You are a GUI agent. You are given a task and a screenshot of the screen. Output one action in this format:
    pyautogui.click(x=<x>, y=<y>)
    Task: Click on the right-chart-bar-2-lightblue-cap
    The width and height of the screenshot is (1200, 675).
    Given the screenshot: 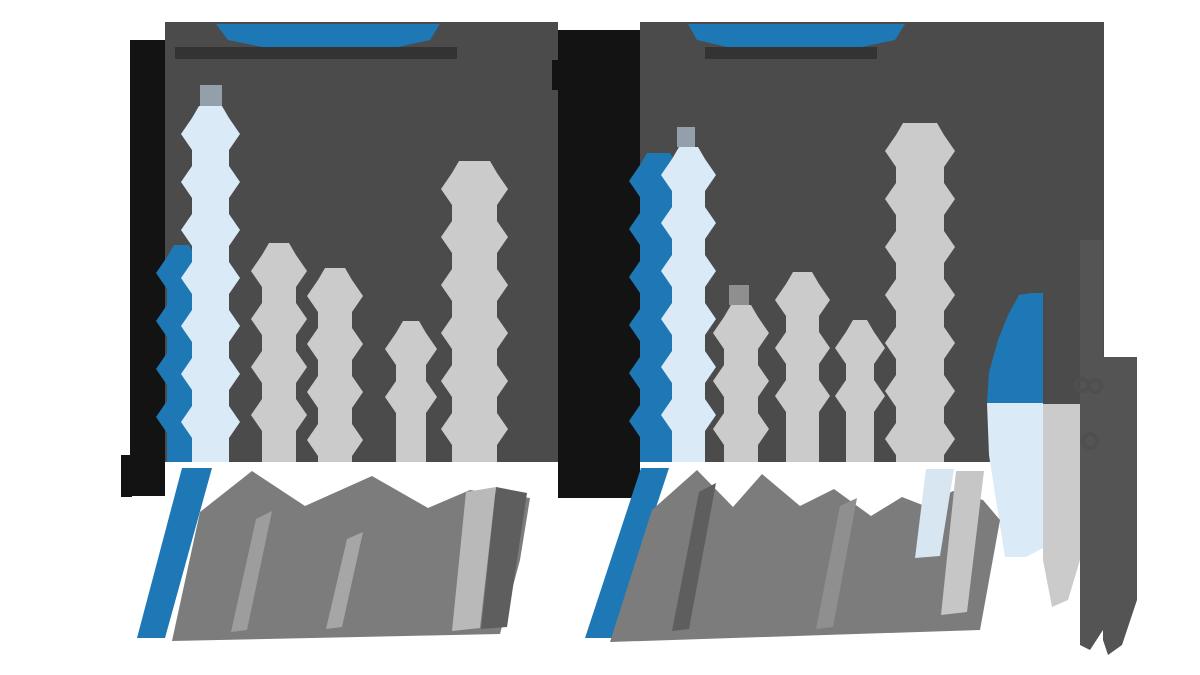 What is the action you would take?
    pyautogui.click(x=686, y=137)
    